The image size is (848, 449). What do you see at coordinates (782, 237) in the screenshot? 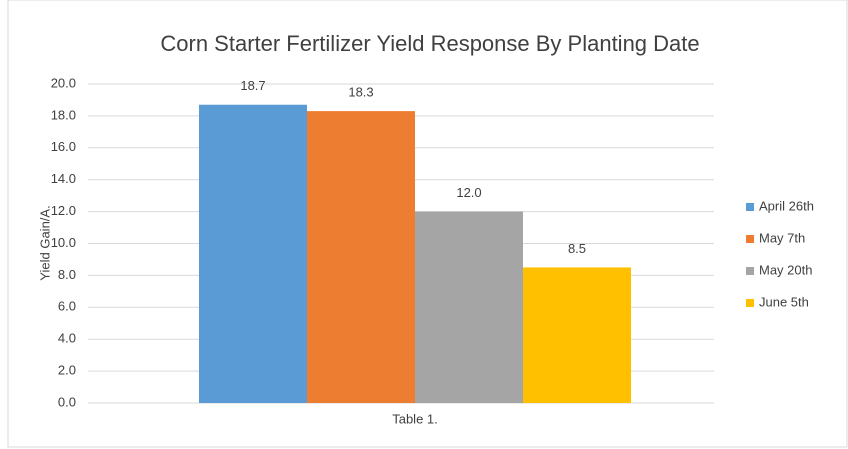
I see `legend-label: May 7th` at bounding box center [782, 237].